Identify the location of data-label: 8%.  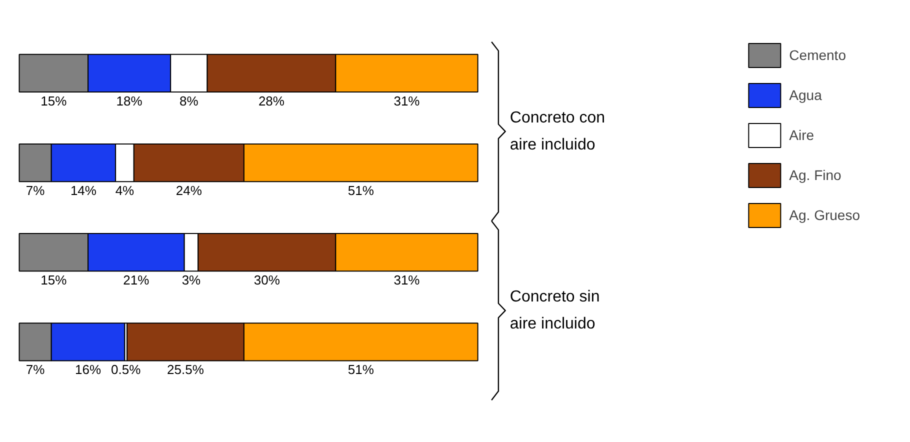
(189, 100).